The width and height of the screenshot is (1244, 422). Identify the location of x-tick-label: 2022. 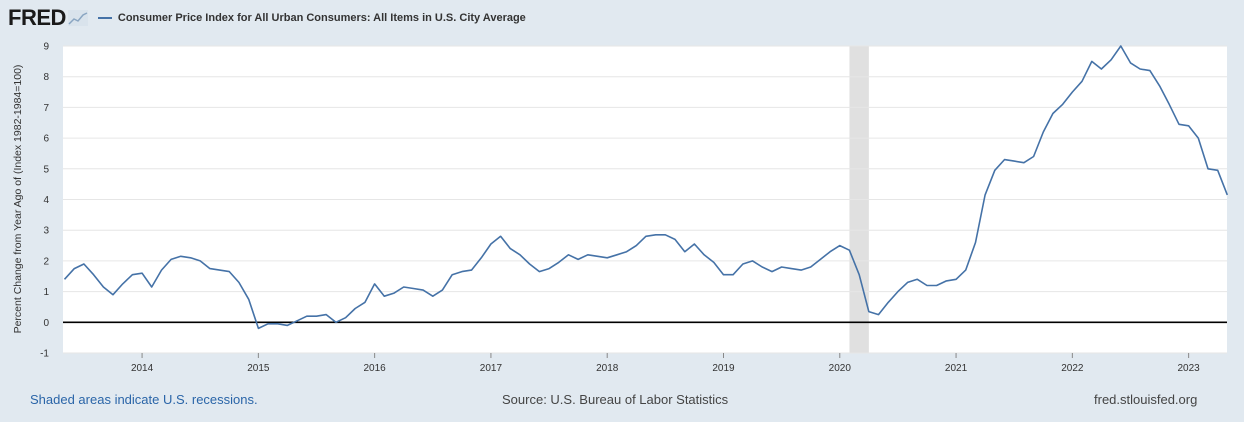
(1072, 368).